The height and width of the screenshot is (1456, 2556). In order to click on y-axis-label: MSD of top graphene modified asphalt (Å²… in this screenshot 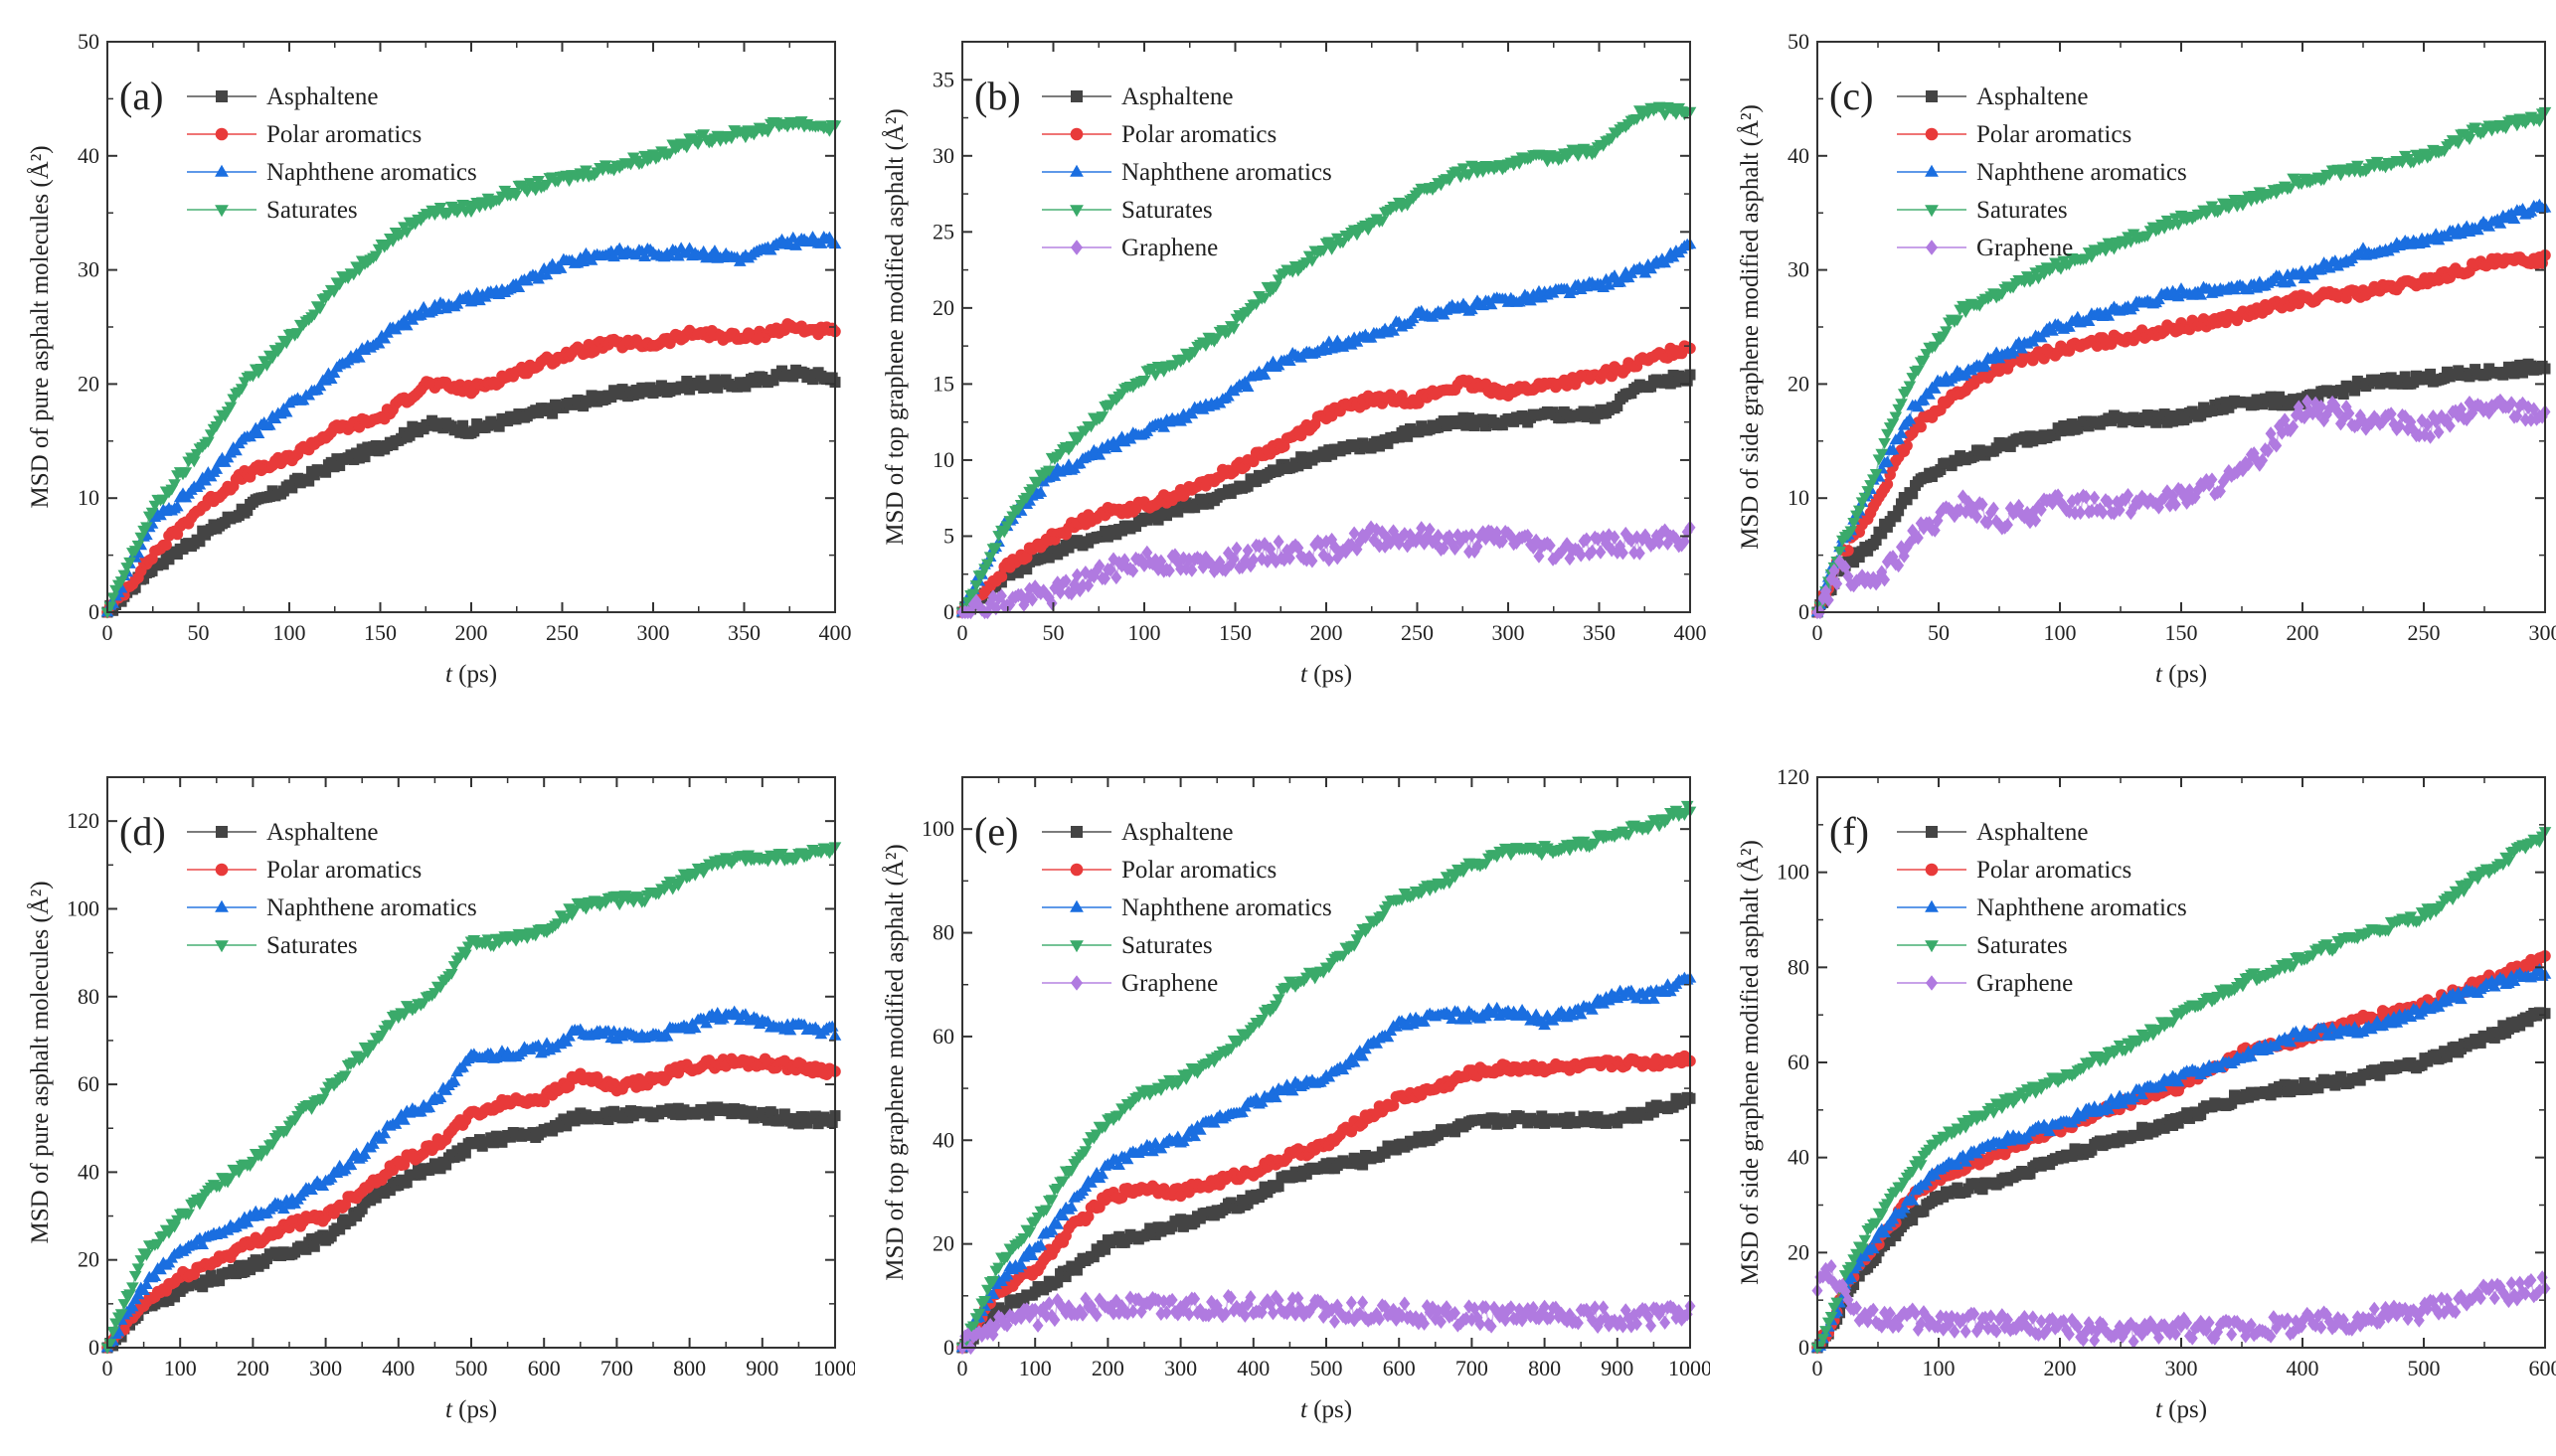, I will do `click(896, 326)`.